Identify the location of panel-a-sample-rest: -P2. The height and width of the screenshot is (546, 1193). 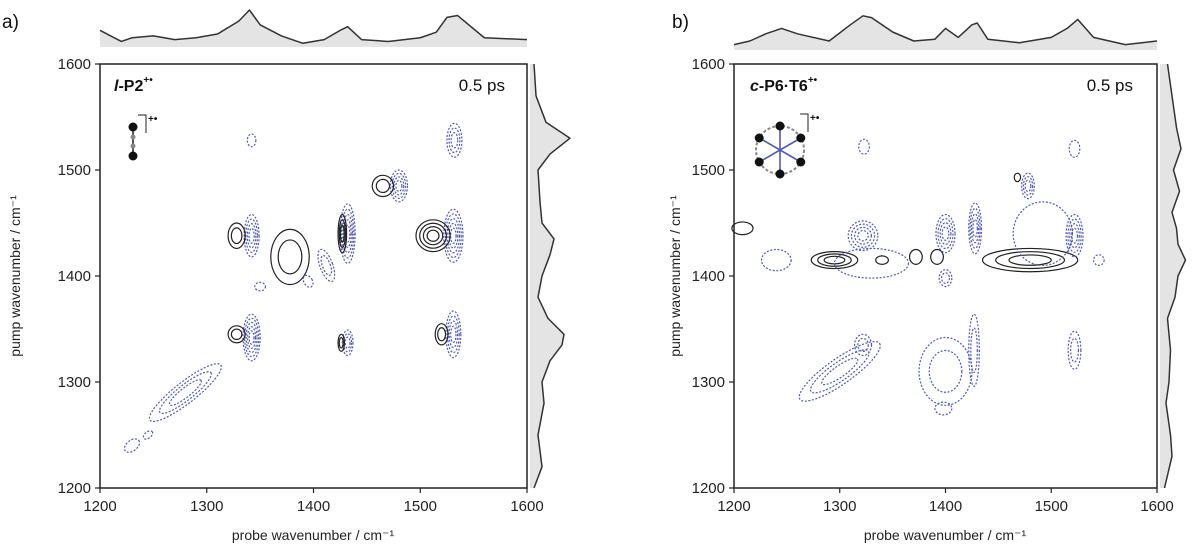
(130, 86).